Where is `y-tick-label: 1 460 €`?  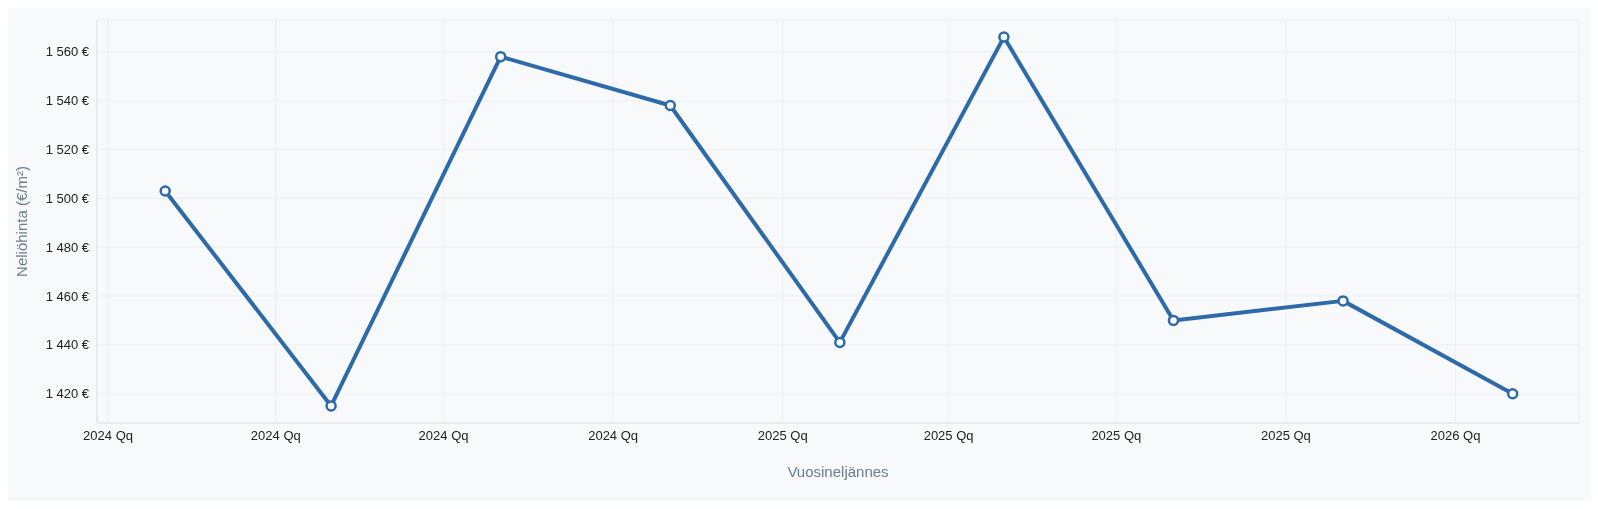
y-tick-label: 1 460 € is located at coordinates (67, 296).